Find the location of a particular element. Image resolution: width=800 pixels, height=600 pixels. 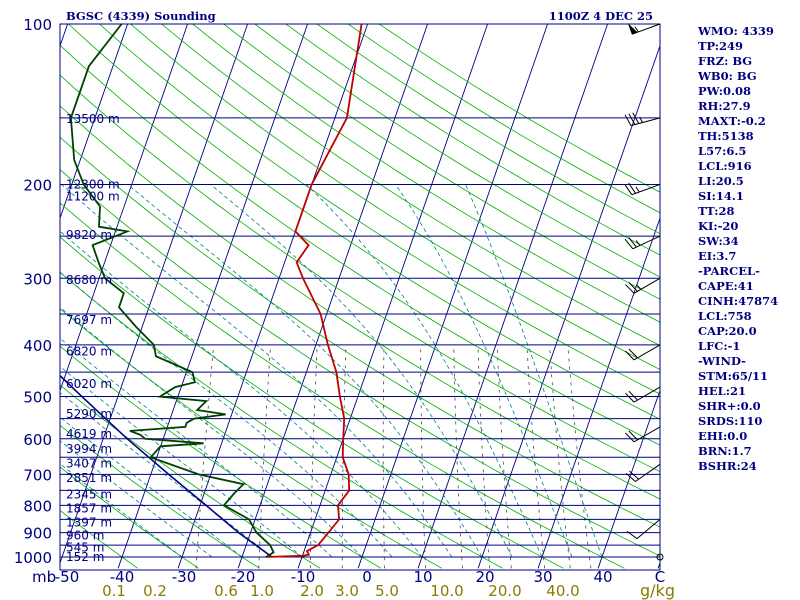

stat-line: SRDS:110 is located at coordinates (730, 421).